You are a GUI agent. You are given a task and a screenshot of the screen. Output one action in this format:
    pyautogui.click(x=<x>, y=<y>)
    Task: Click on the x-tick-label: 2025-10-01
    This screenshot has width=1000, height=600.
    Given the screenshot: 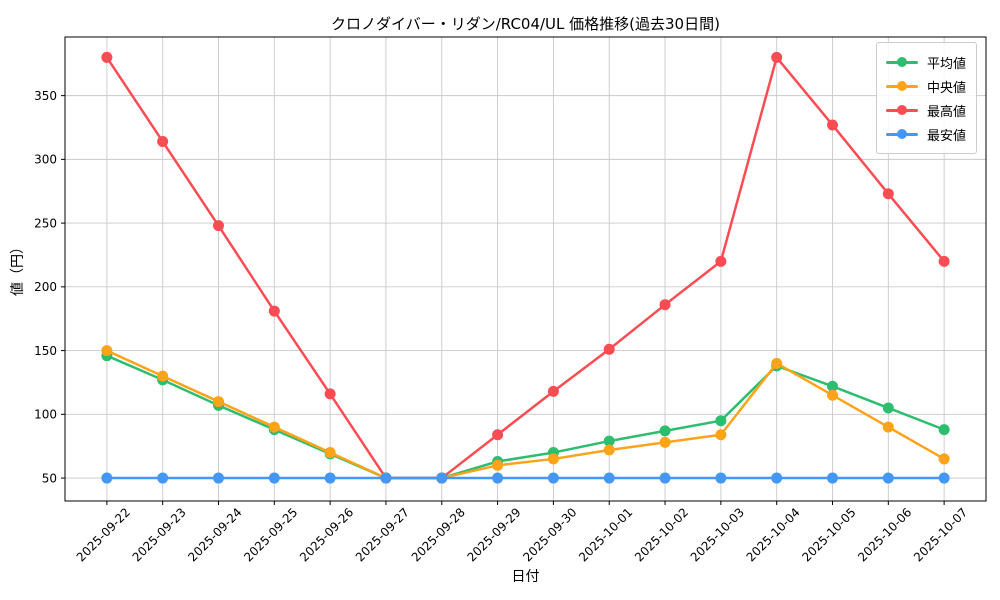 What is the action you would take?
    pyautogui.click(x=605, y=534)
    